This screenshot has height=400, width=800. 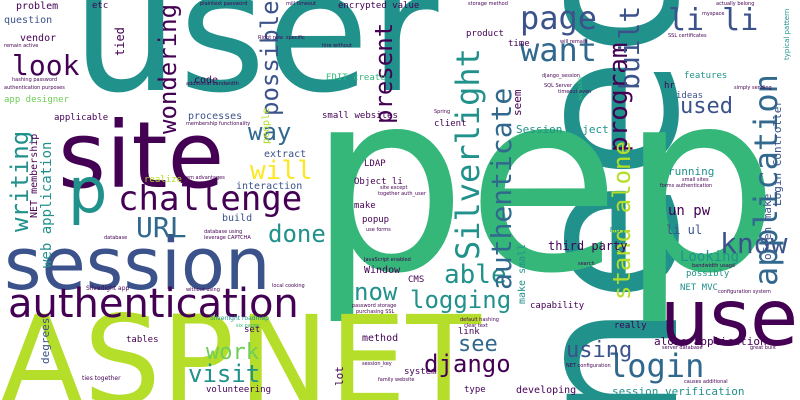 What do you see at coordinates (763, 348) in the screenshot?
I see `word-great-built: great built` at bounding box center [763, 348].